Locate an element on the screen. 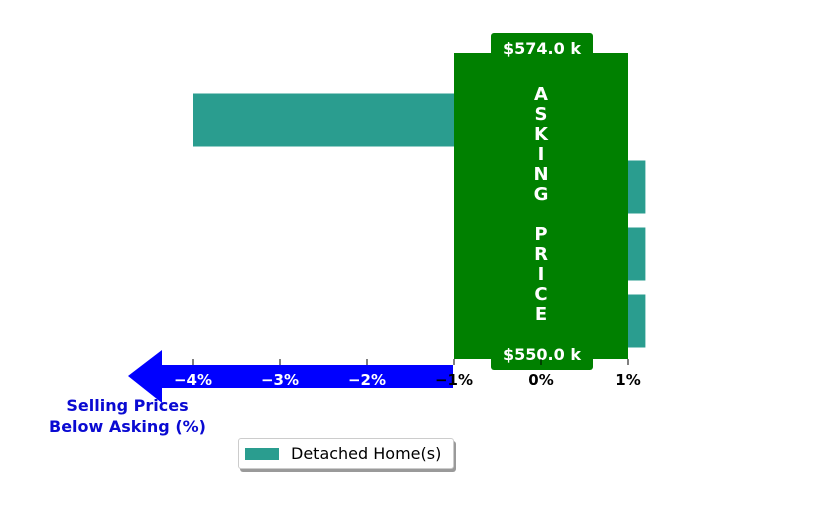  vertical-letter: P is located at coordinates (540, 234).